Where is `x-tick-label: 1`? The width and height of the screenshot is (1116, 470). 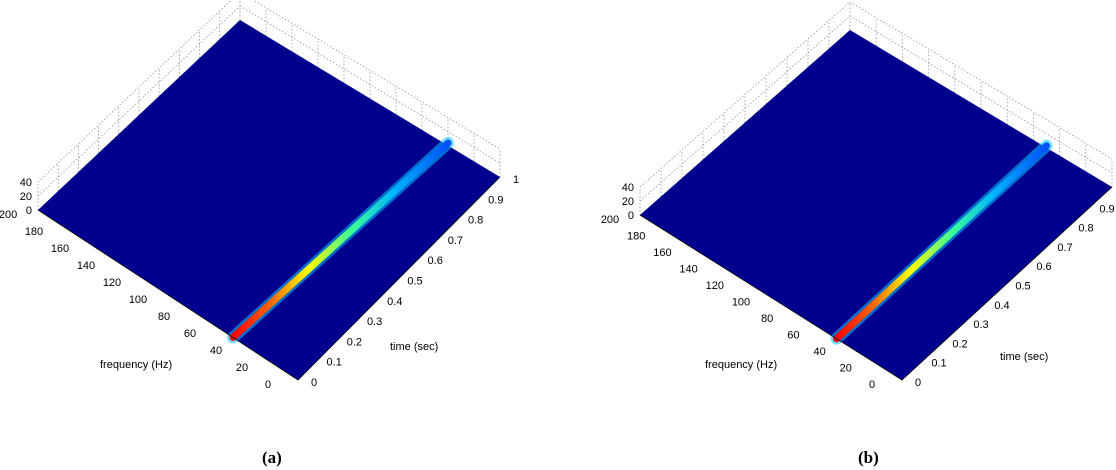 x-tick-label: 1 is located at coordinates (516, 180).